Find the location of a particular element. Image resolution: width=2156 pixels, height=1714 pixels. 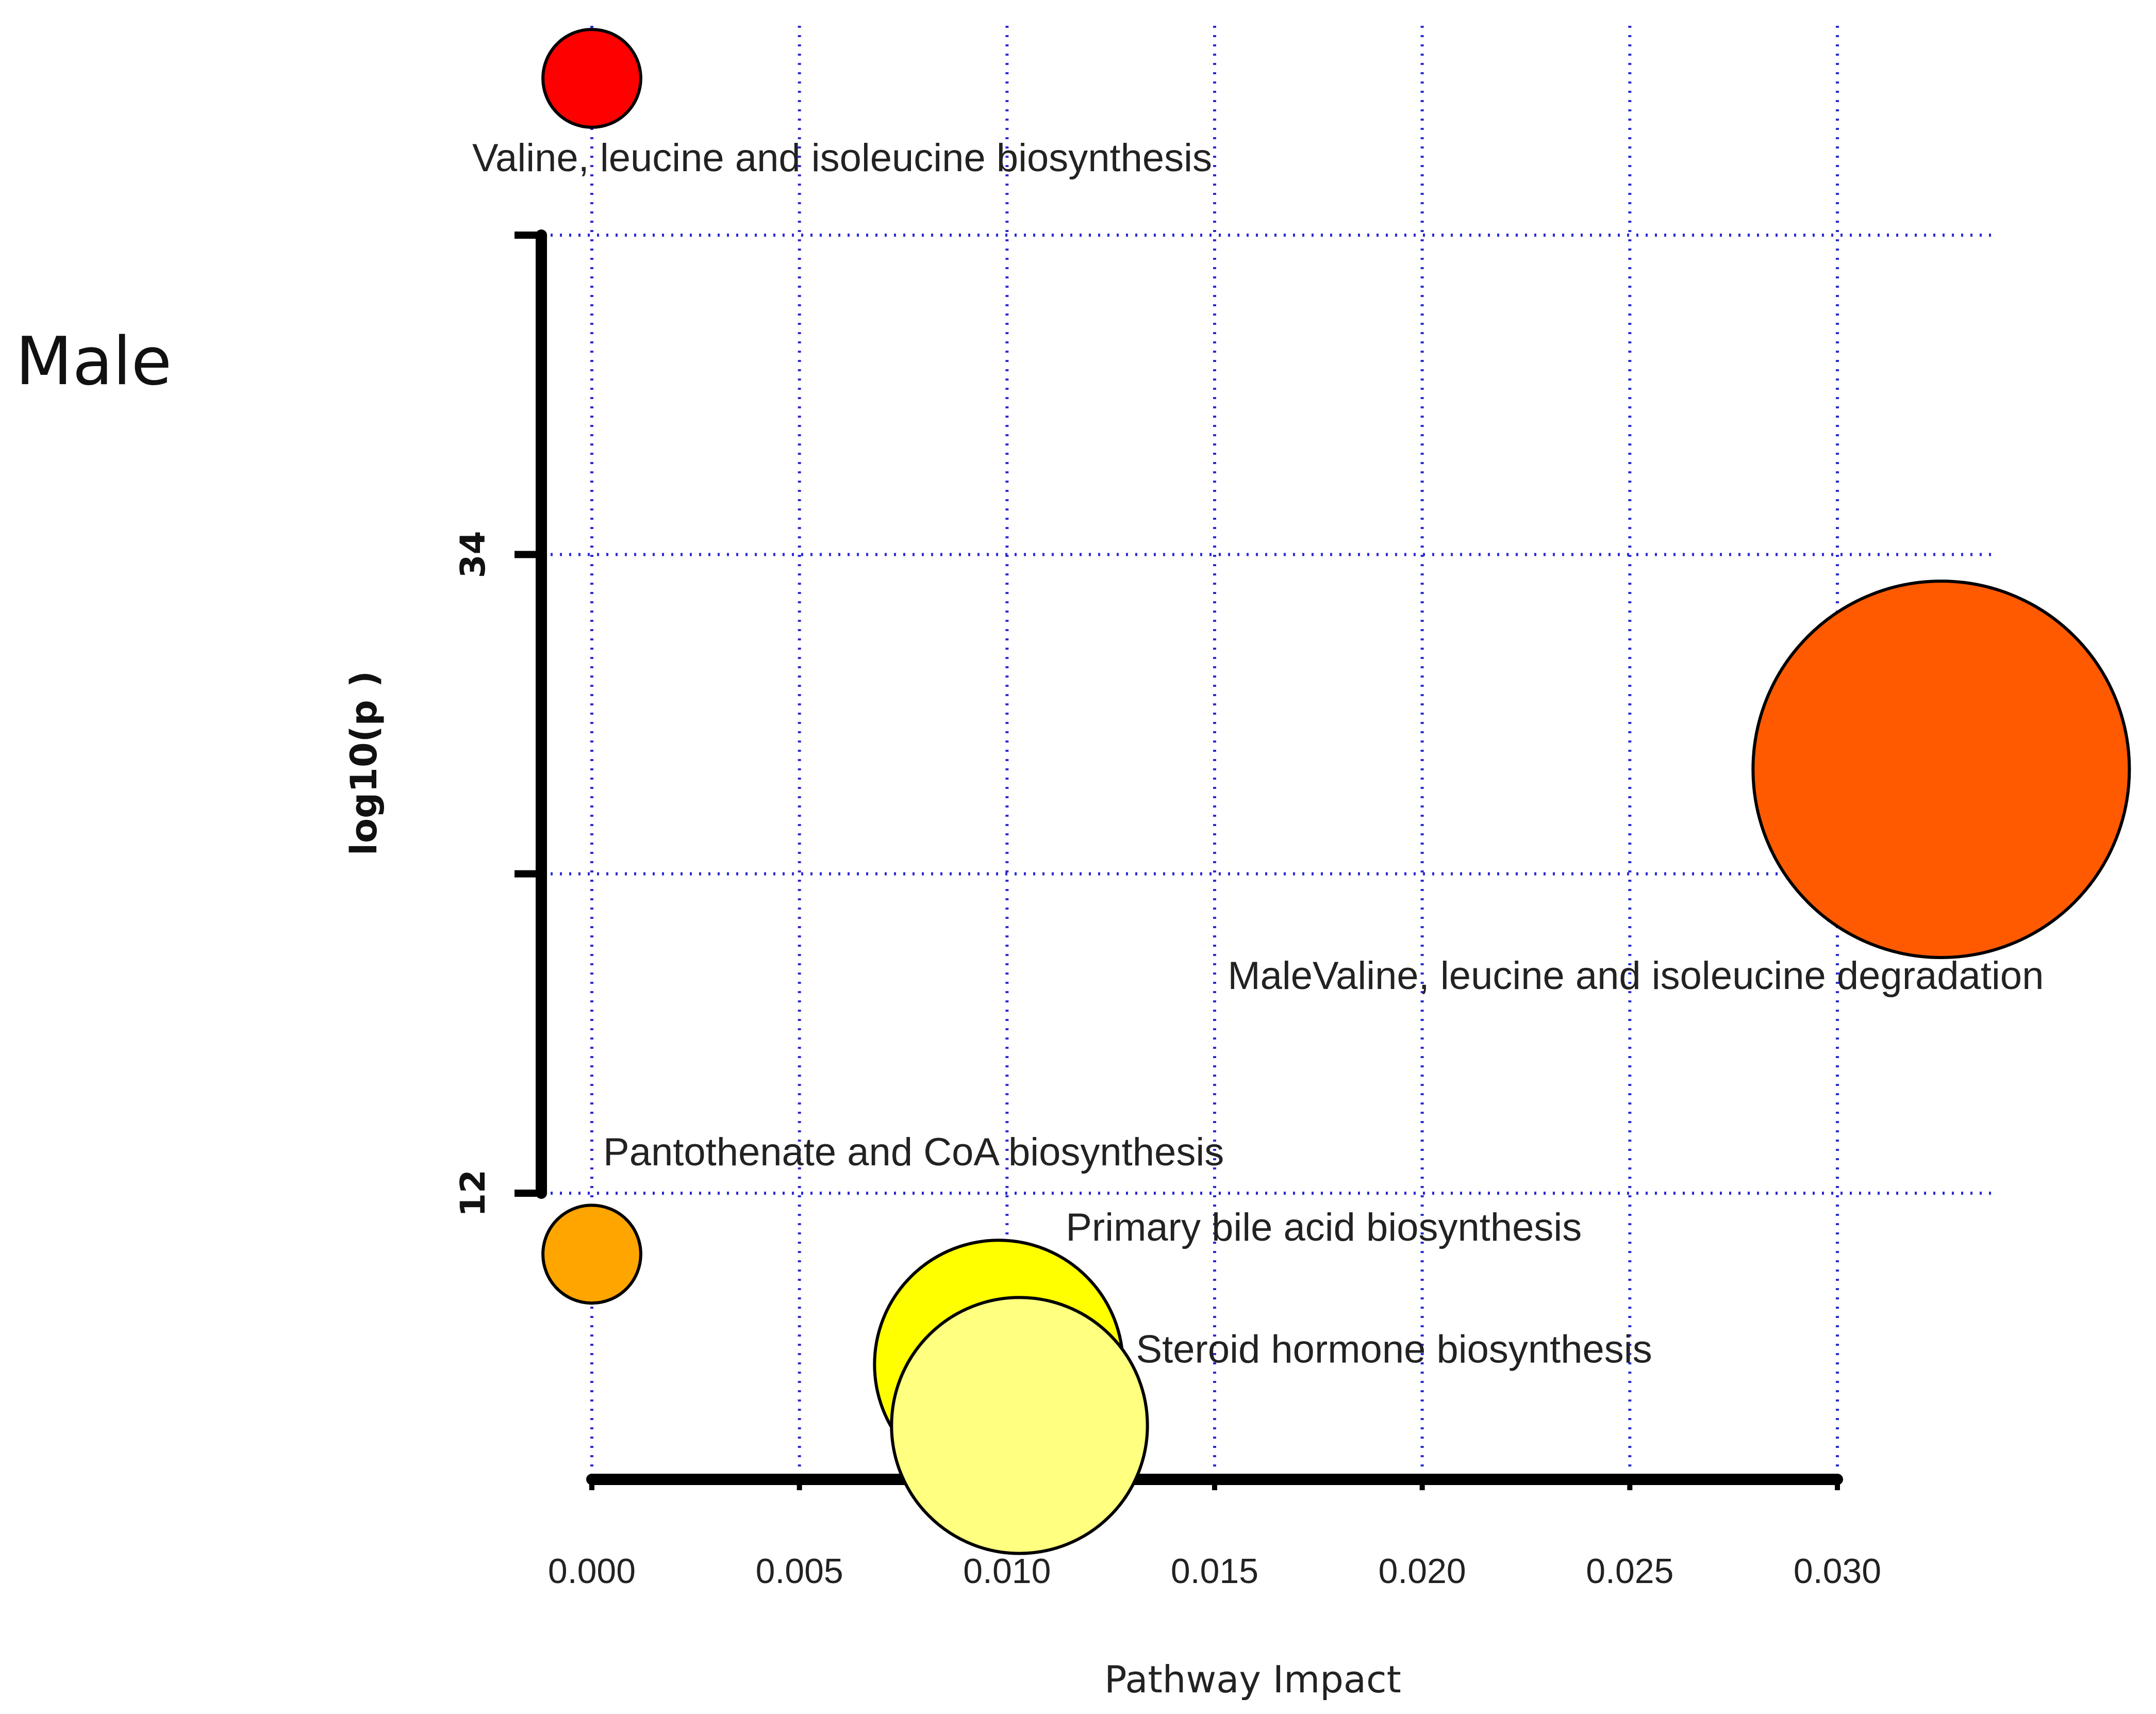

point-label-3: Primary bile acid biosynthesis is located at coordinates (1324, 1227).